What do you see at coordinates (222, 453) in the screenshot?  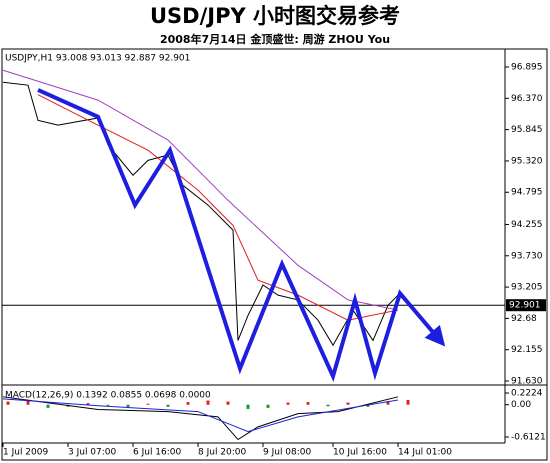 I see `x-tick-label: 8 Jul 20:00` at bounding box center [222, 453].